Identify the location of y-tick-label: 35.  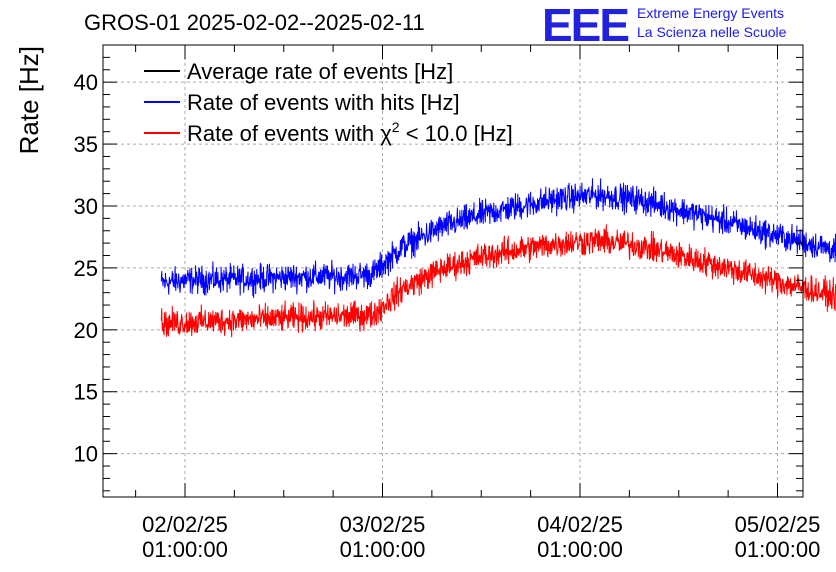
(86, 144).